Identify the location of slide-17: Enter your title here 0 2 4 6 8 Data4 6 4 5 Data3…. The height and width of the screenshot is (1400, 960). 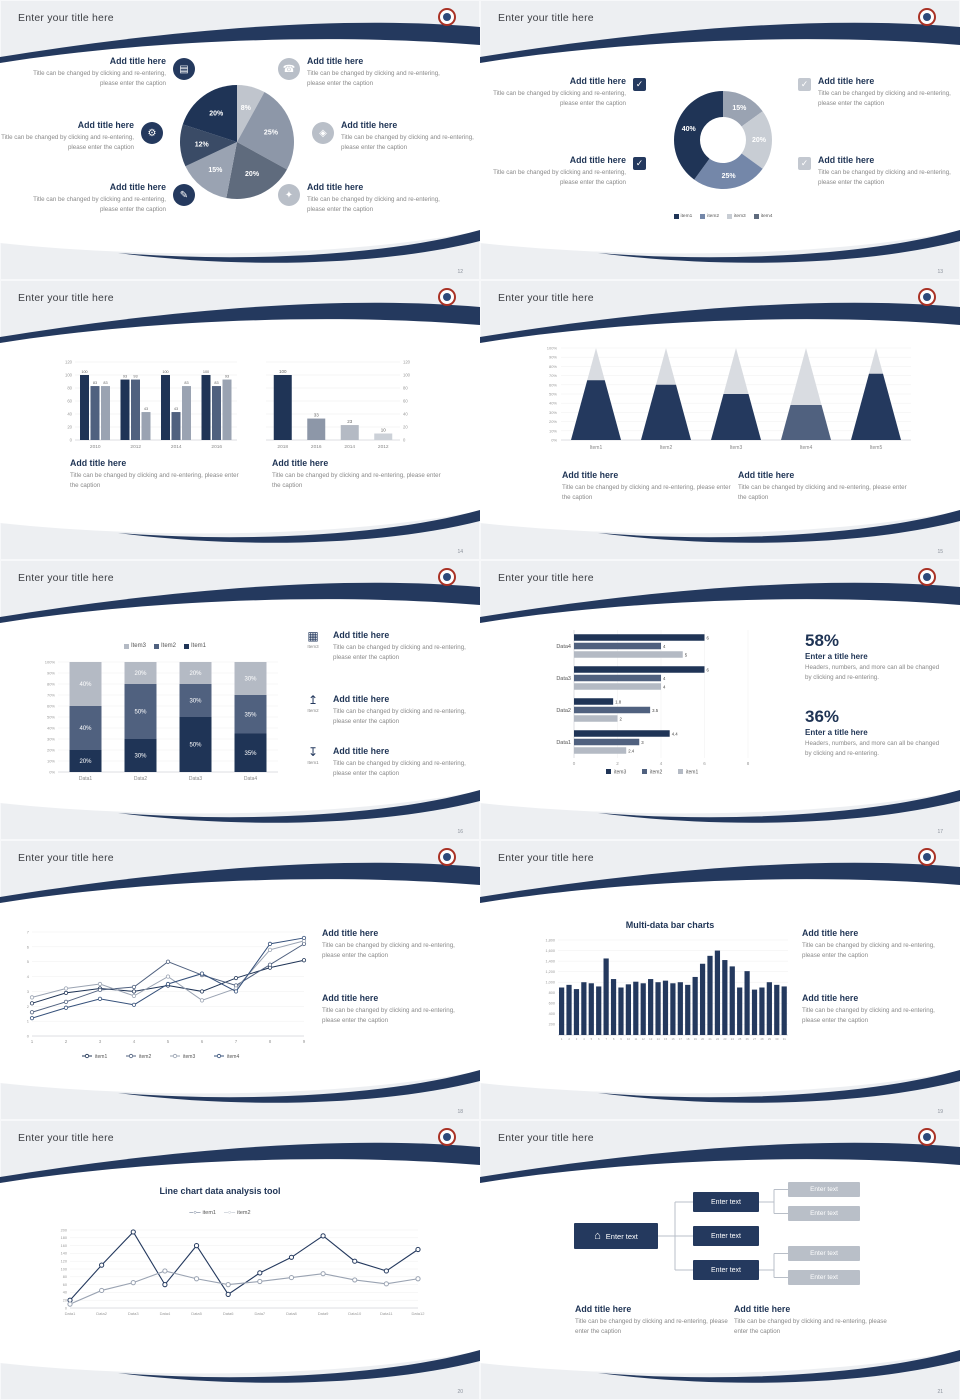
(720, 700).